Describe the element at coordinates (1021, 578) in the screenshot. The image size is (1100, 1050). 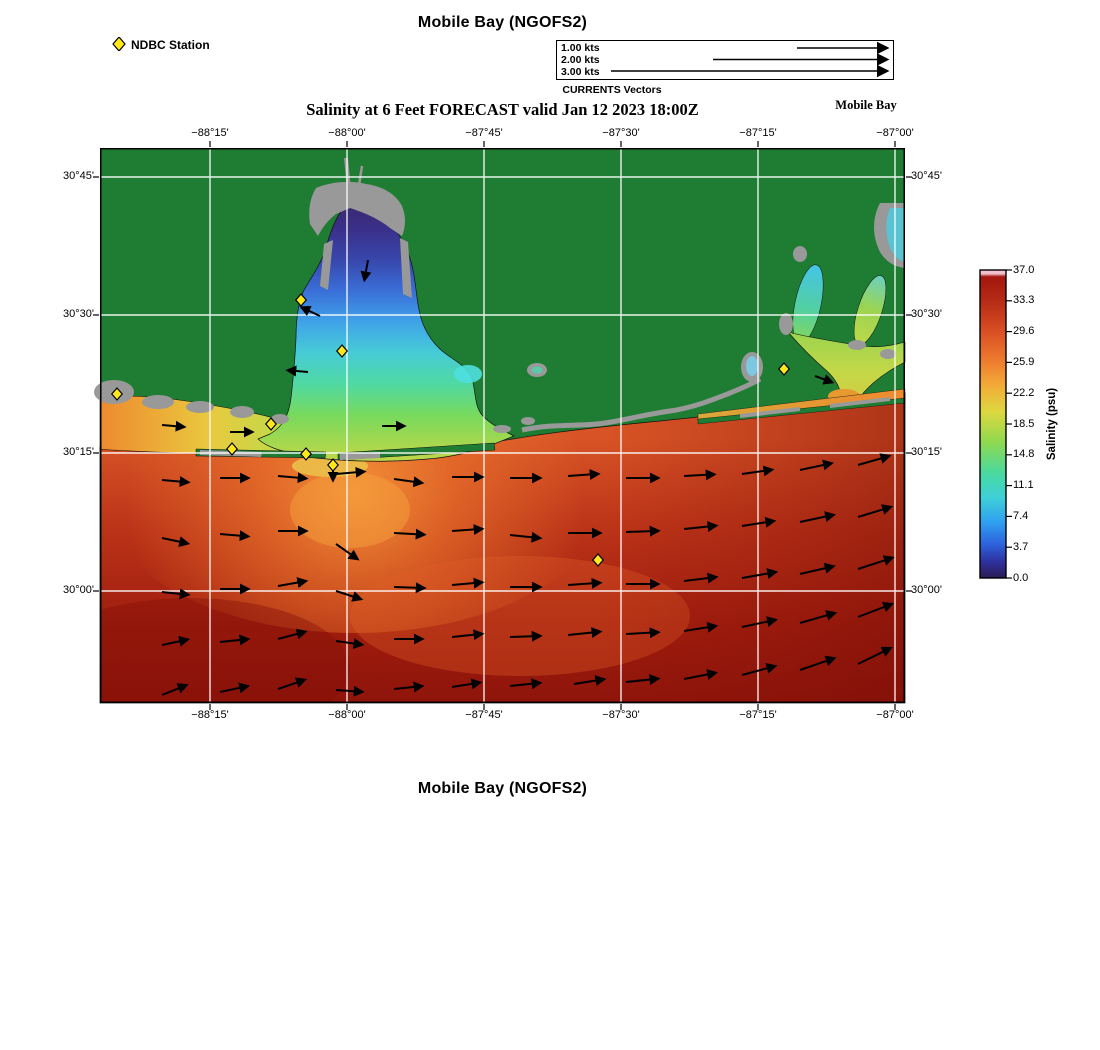
I see `colorbar-tick-label: 0.0` at that location.